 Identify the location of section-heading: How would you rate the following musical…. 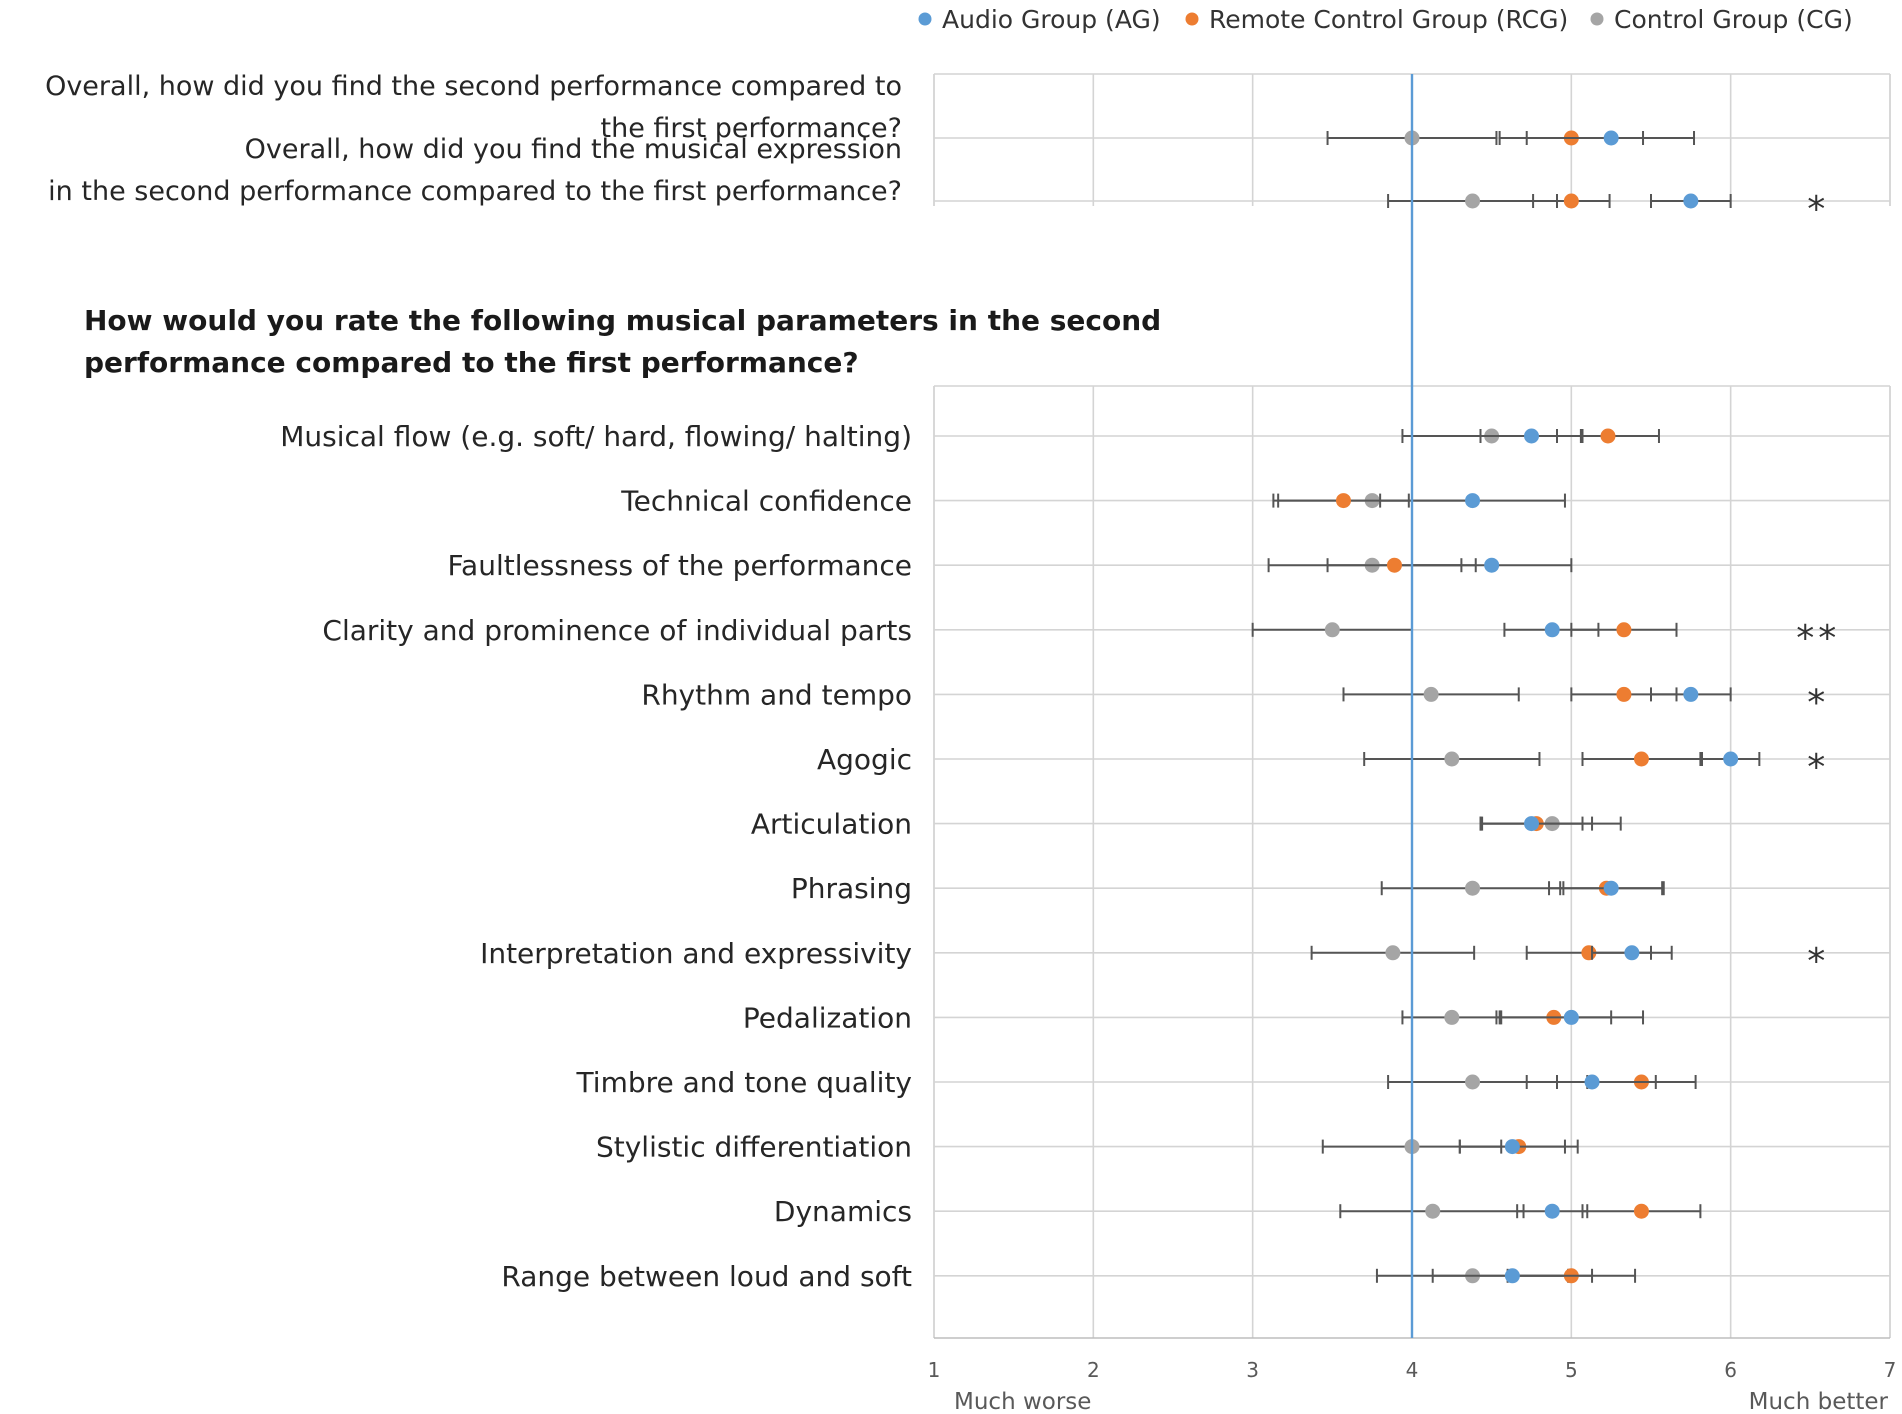
(622, 320).